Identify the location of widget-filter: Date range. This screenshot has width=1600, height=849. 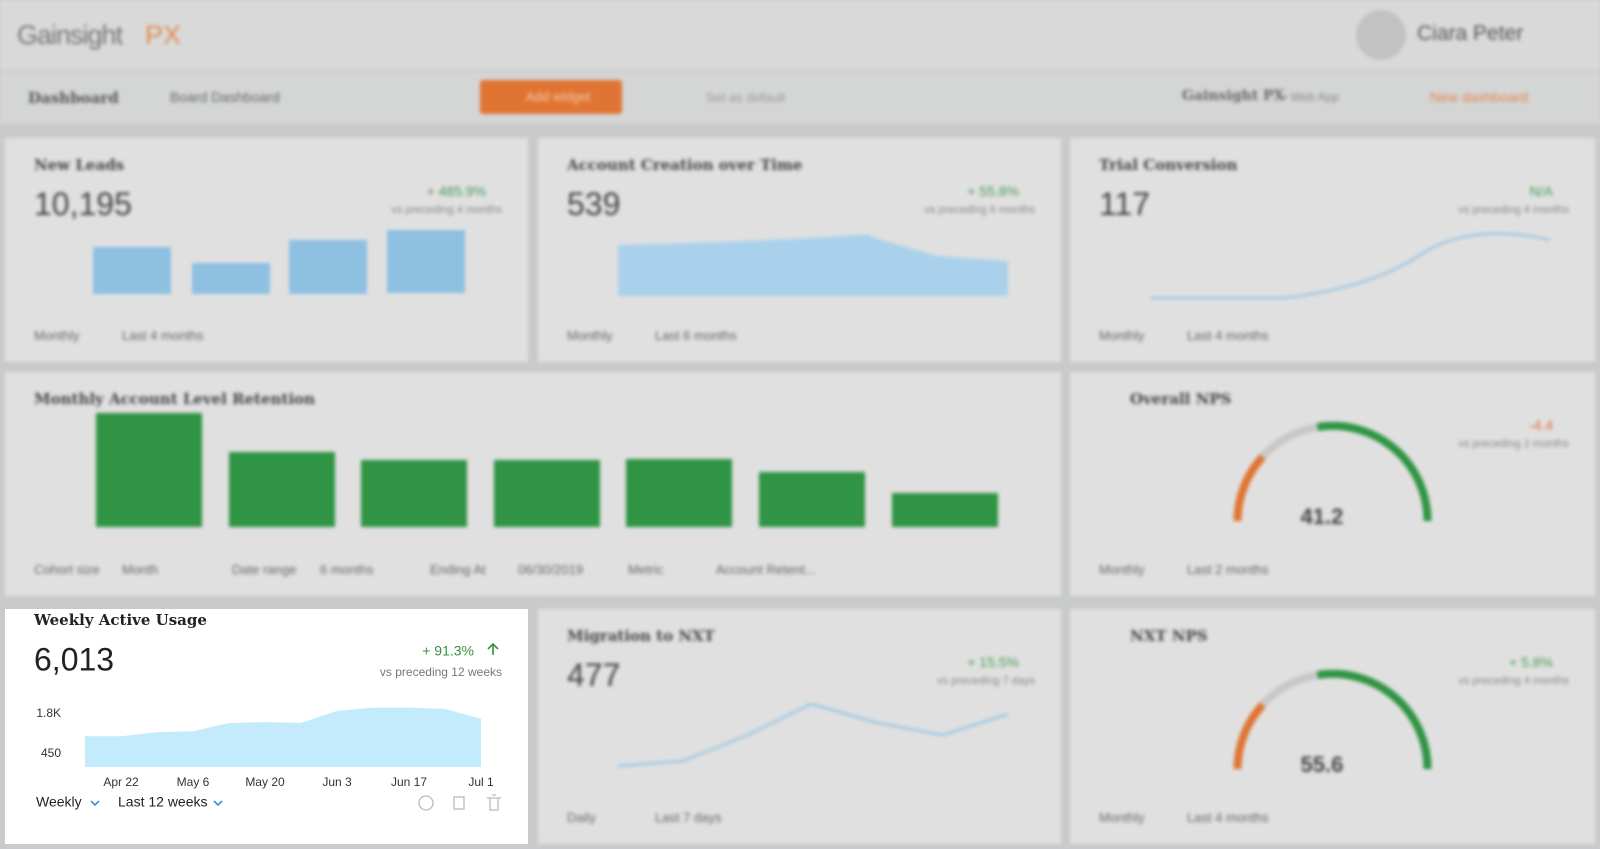
(264, 569).